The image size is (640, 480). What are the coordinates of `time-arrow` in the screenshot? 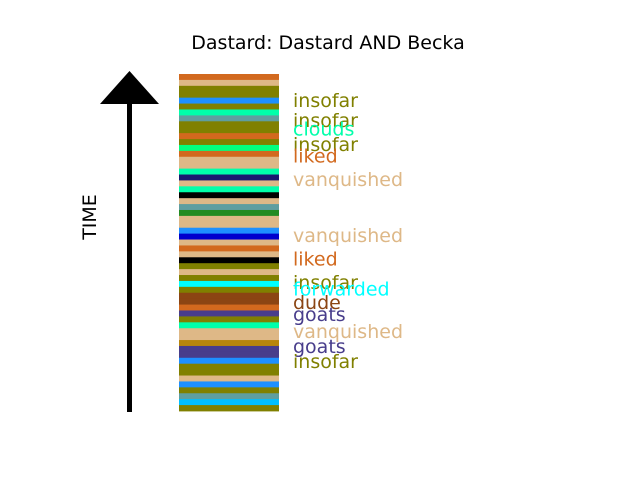 It's located at (129, 241).